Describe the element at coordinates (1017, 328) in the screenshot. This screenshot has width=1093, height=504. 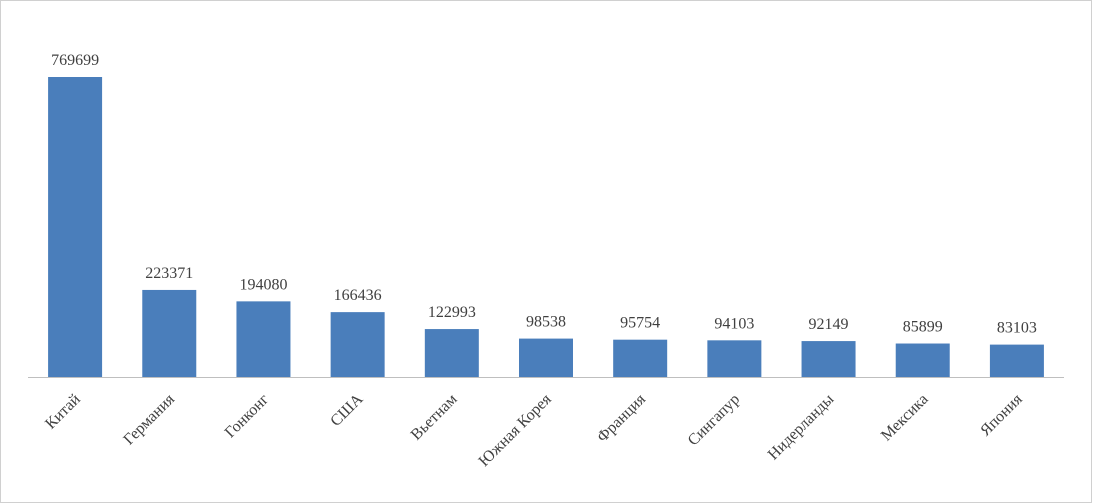
I see `data-label: 83103` at that location.